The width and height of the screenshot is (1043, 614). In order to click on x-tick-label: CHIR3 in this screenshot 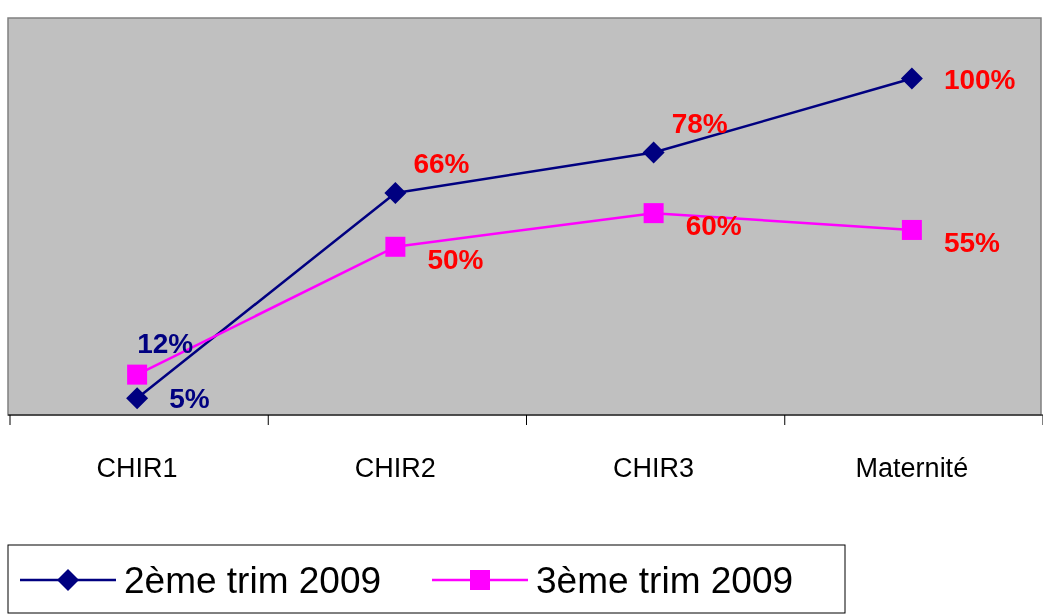, I will do `click(654, 468)`.